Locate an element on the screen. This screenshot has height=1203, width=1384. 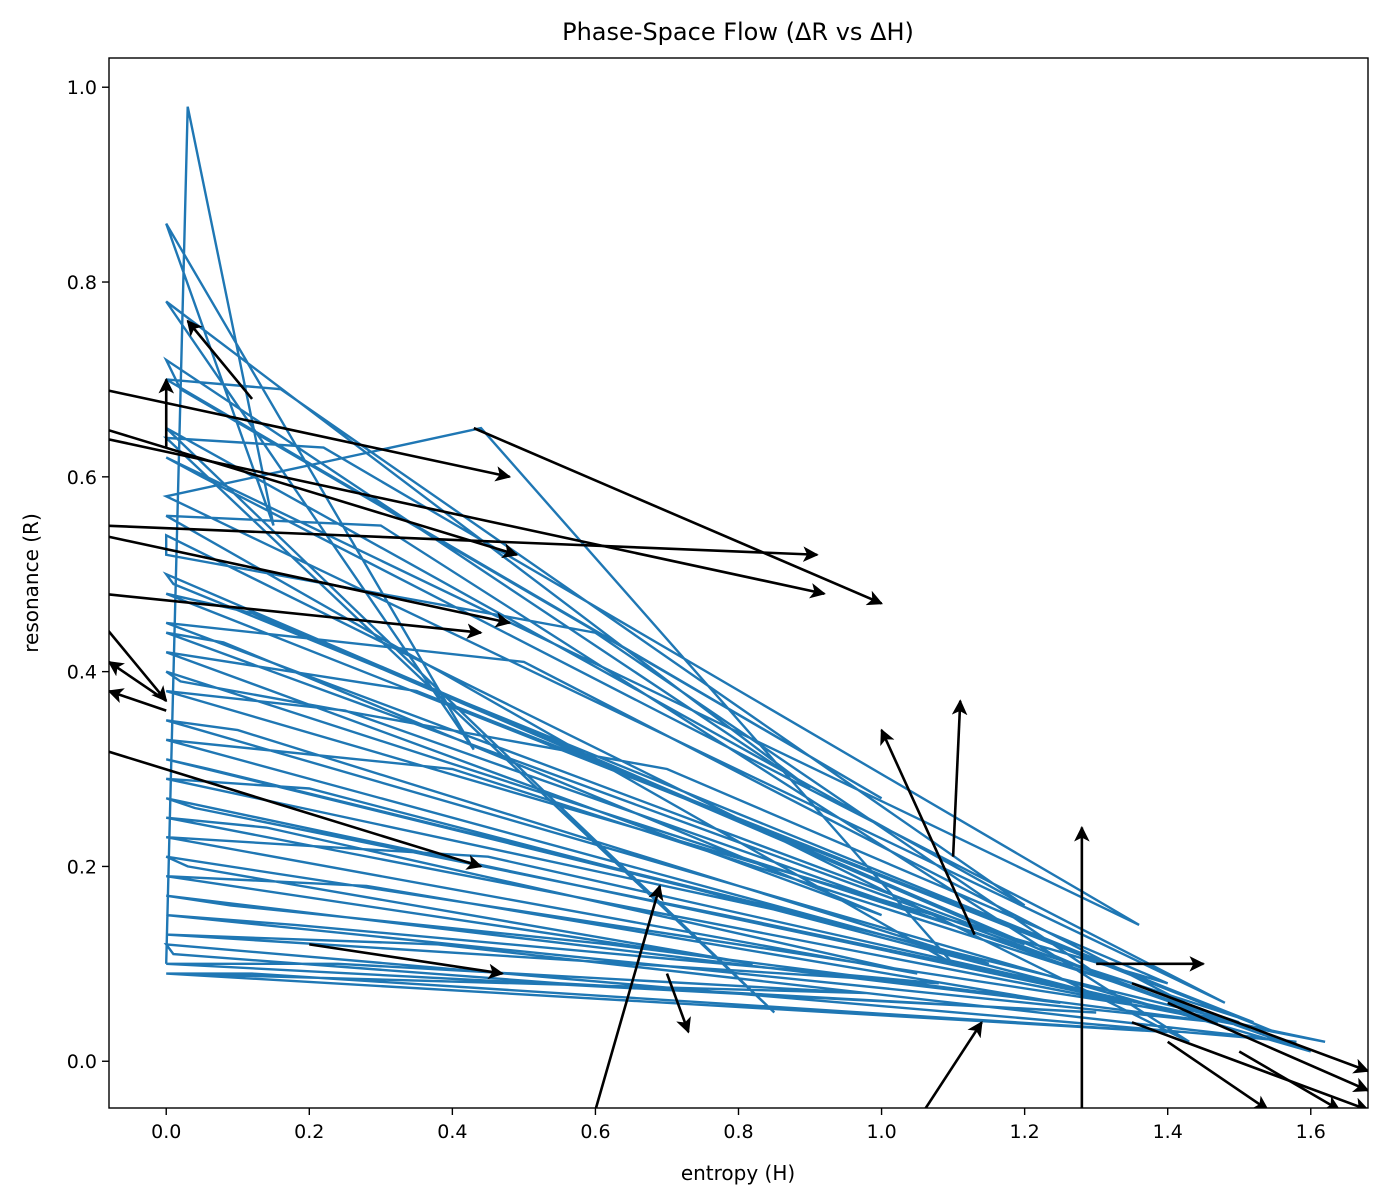
x-tick-label: 0.4 is located at coordinates (452, 1132).